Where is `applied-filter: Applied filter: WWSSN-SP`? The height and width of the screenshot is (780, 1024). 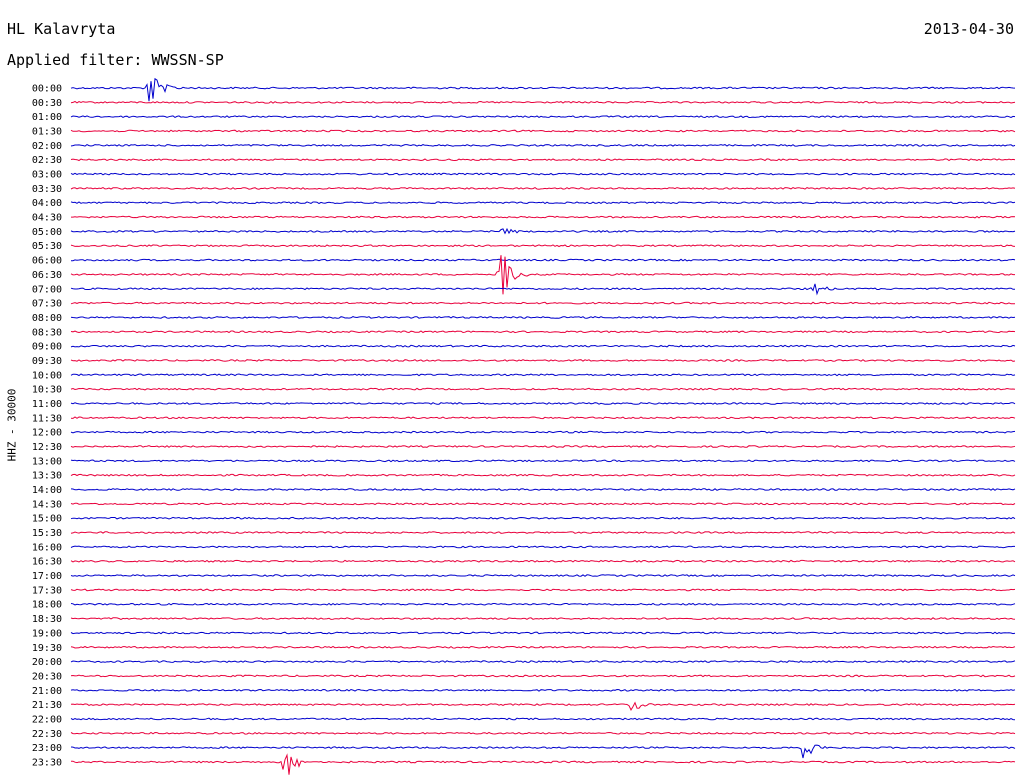
applied-filter: Applied filter: WWSSN-SP is located at coordinates (115, 60).